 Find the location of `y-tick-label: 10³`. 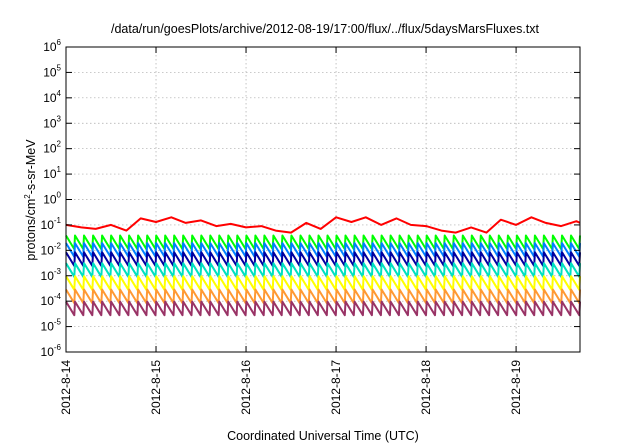

y-tick-label: 10³ is located at coordinates (52, 122).